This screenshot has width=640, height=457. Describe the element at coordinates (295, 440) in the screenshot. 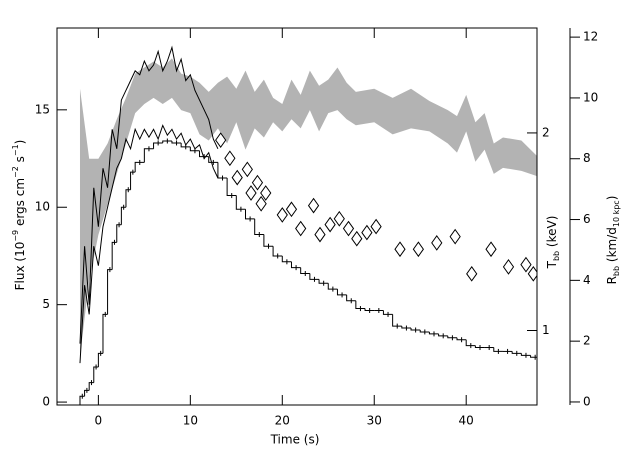

I see `x-axis-label: Time (s)` at that location.